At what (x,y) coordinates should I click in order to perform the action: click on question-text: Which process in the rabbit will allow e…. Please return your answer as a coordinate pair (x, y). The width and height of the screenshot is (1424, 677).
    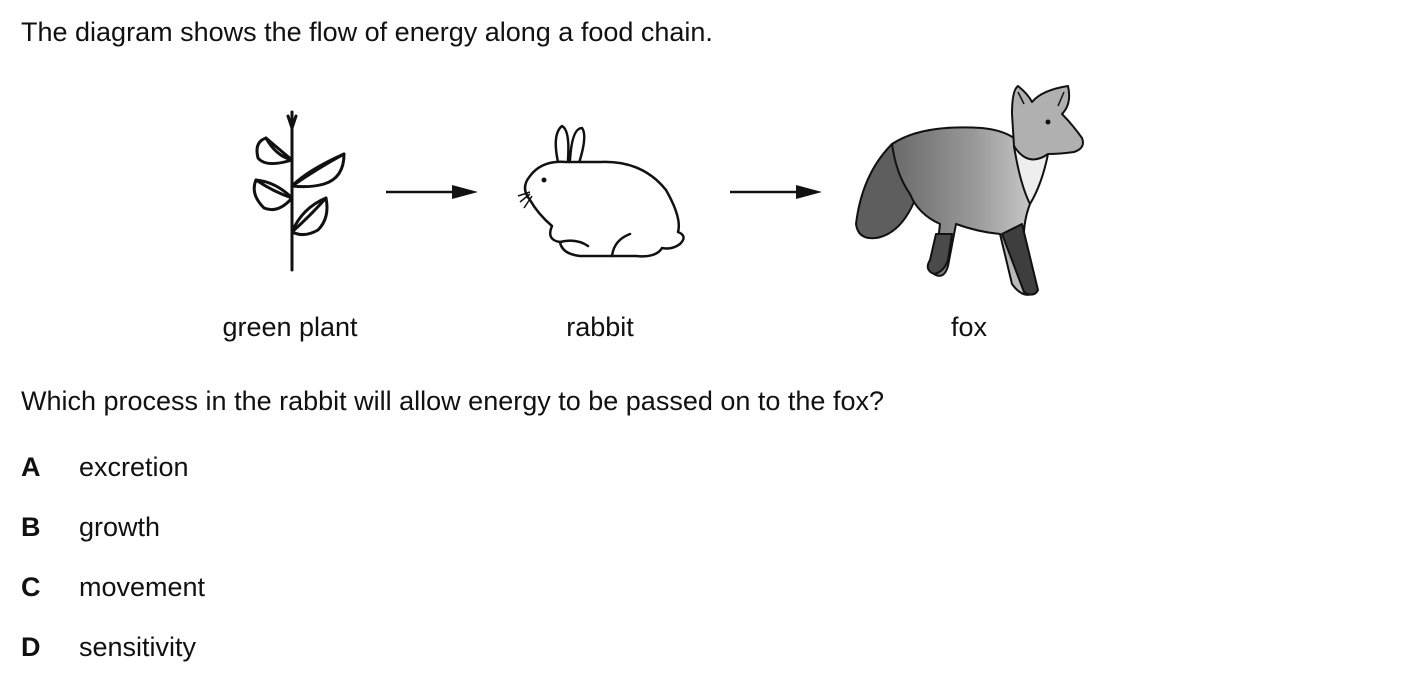
    Looking at the image, I should click on (452, 401).